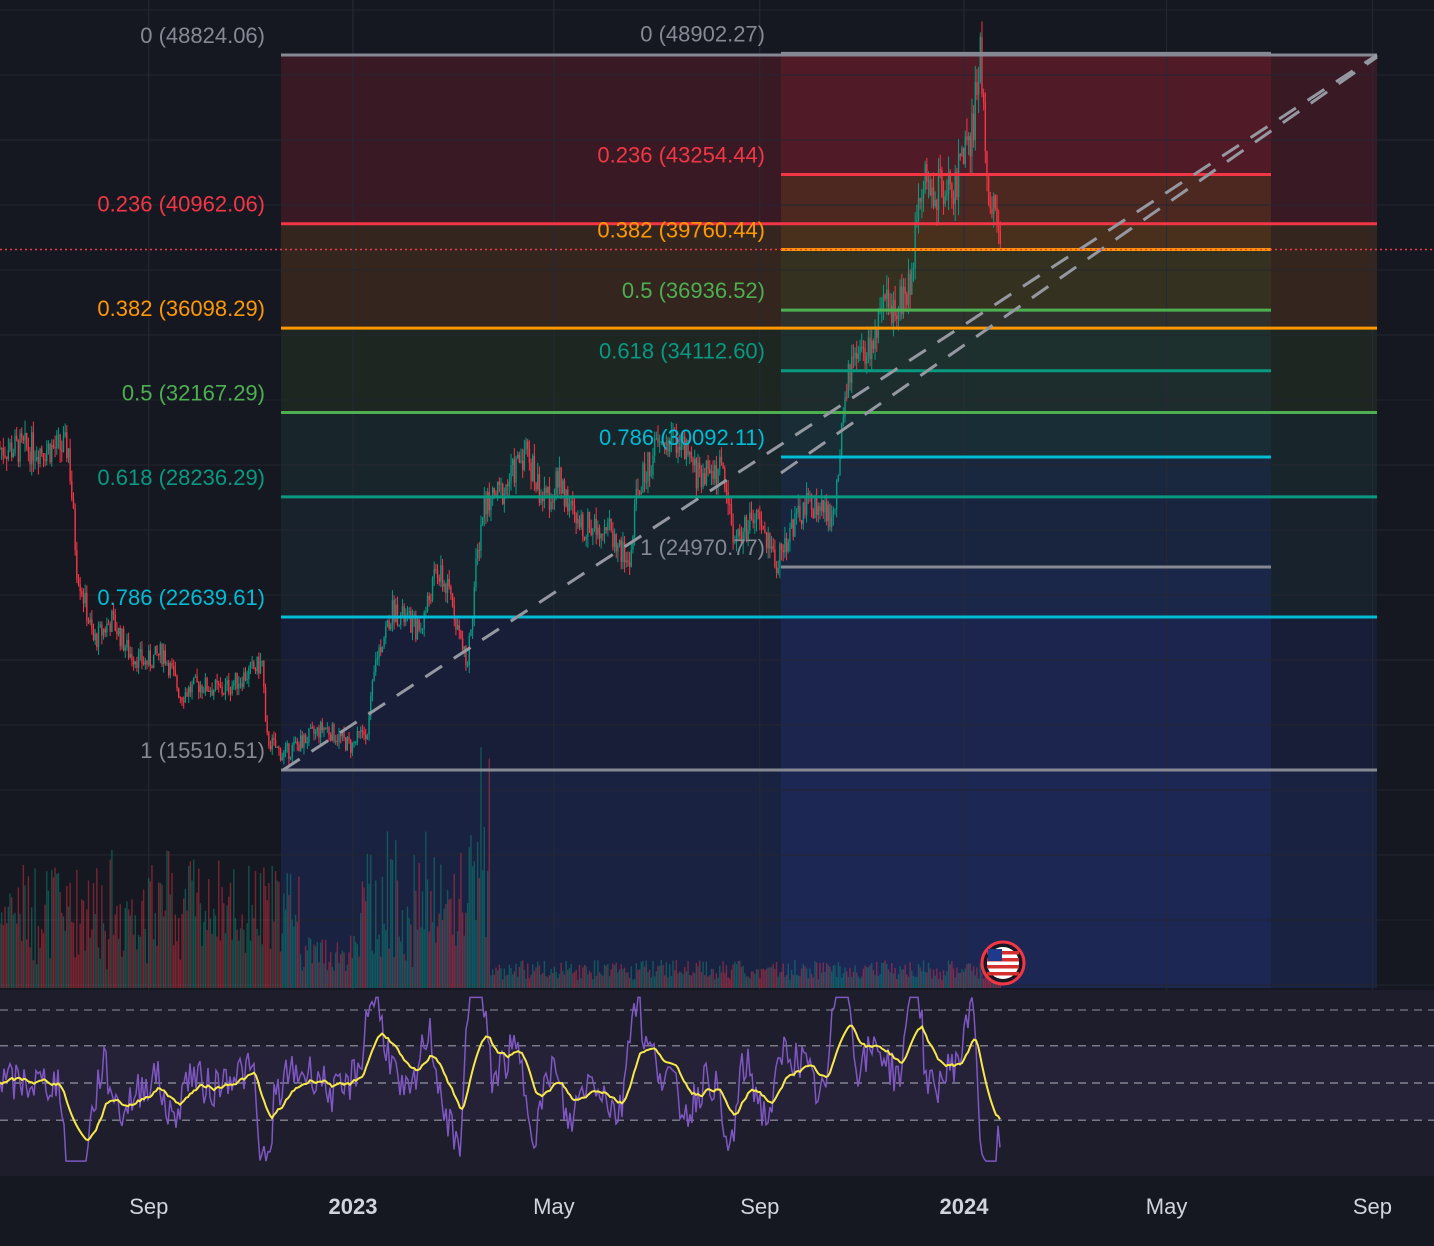 The width and height of the screenshot is (1434, 1246). Describe the element at coordinates (1003, 963) in the screenshot. I see `event-marker` at that location.